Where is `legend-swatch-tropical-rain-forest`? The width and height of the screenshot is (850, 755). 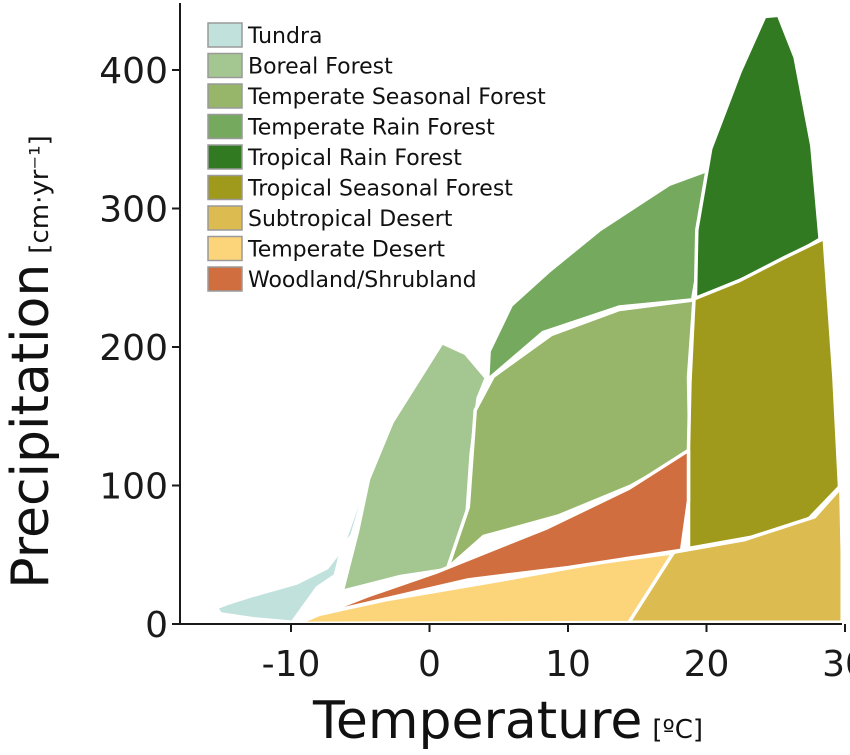 legend-swatch-tropical-rain-forest is located at coordinates (225, 157).